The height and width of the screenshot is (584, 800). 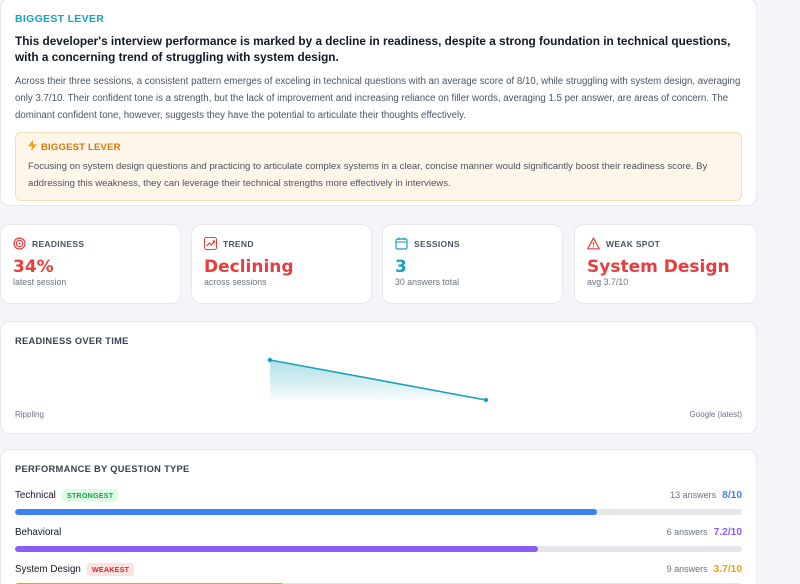 What do you see at coordinates (378, 147) in the screenshot?
I see `biggest-lever-title: BIGGEST LEVER` at bounding box center [378, 147].